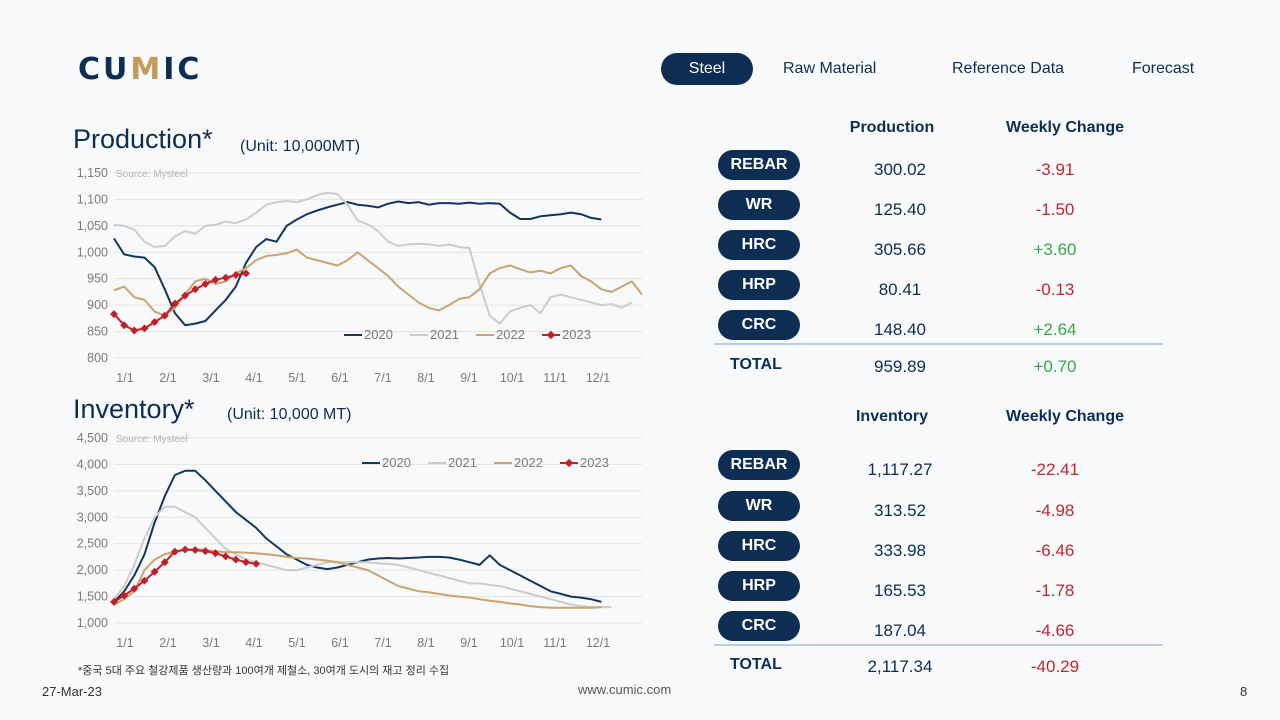  Describe the element at coordinates (759, 626) in the screenshot. I see `inventory-row-pill-crc: CRC` at that location.